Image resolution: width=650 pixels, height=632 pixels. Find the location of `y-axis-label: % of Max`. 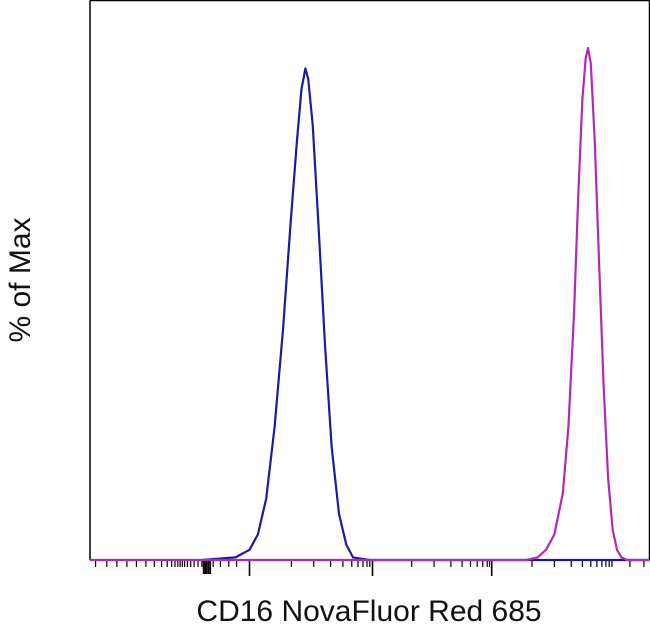

y-axis-label: % of Max is located at coordinates (20, 279).